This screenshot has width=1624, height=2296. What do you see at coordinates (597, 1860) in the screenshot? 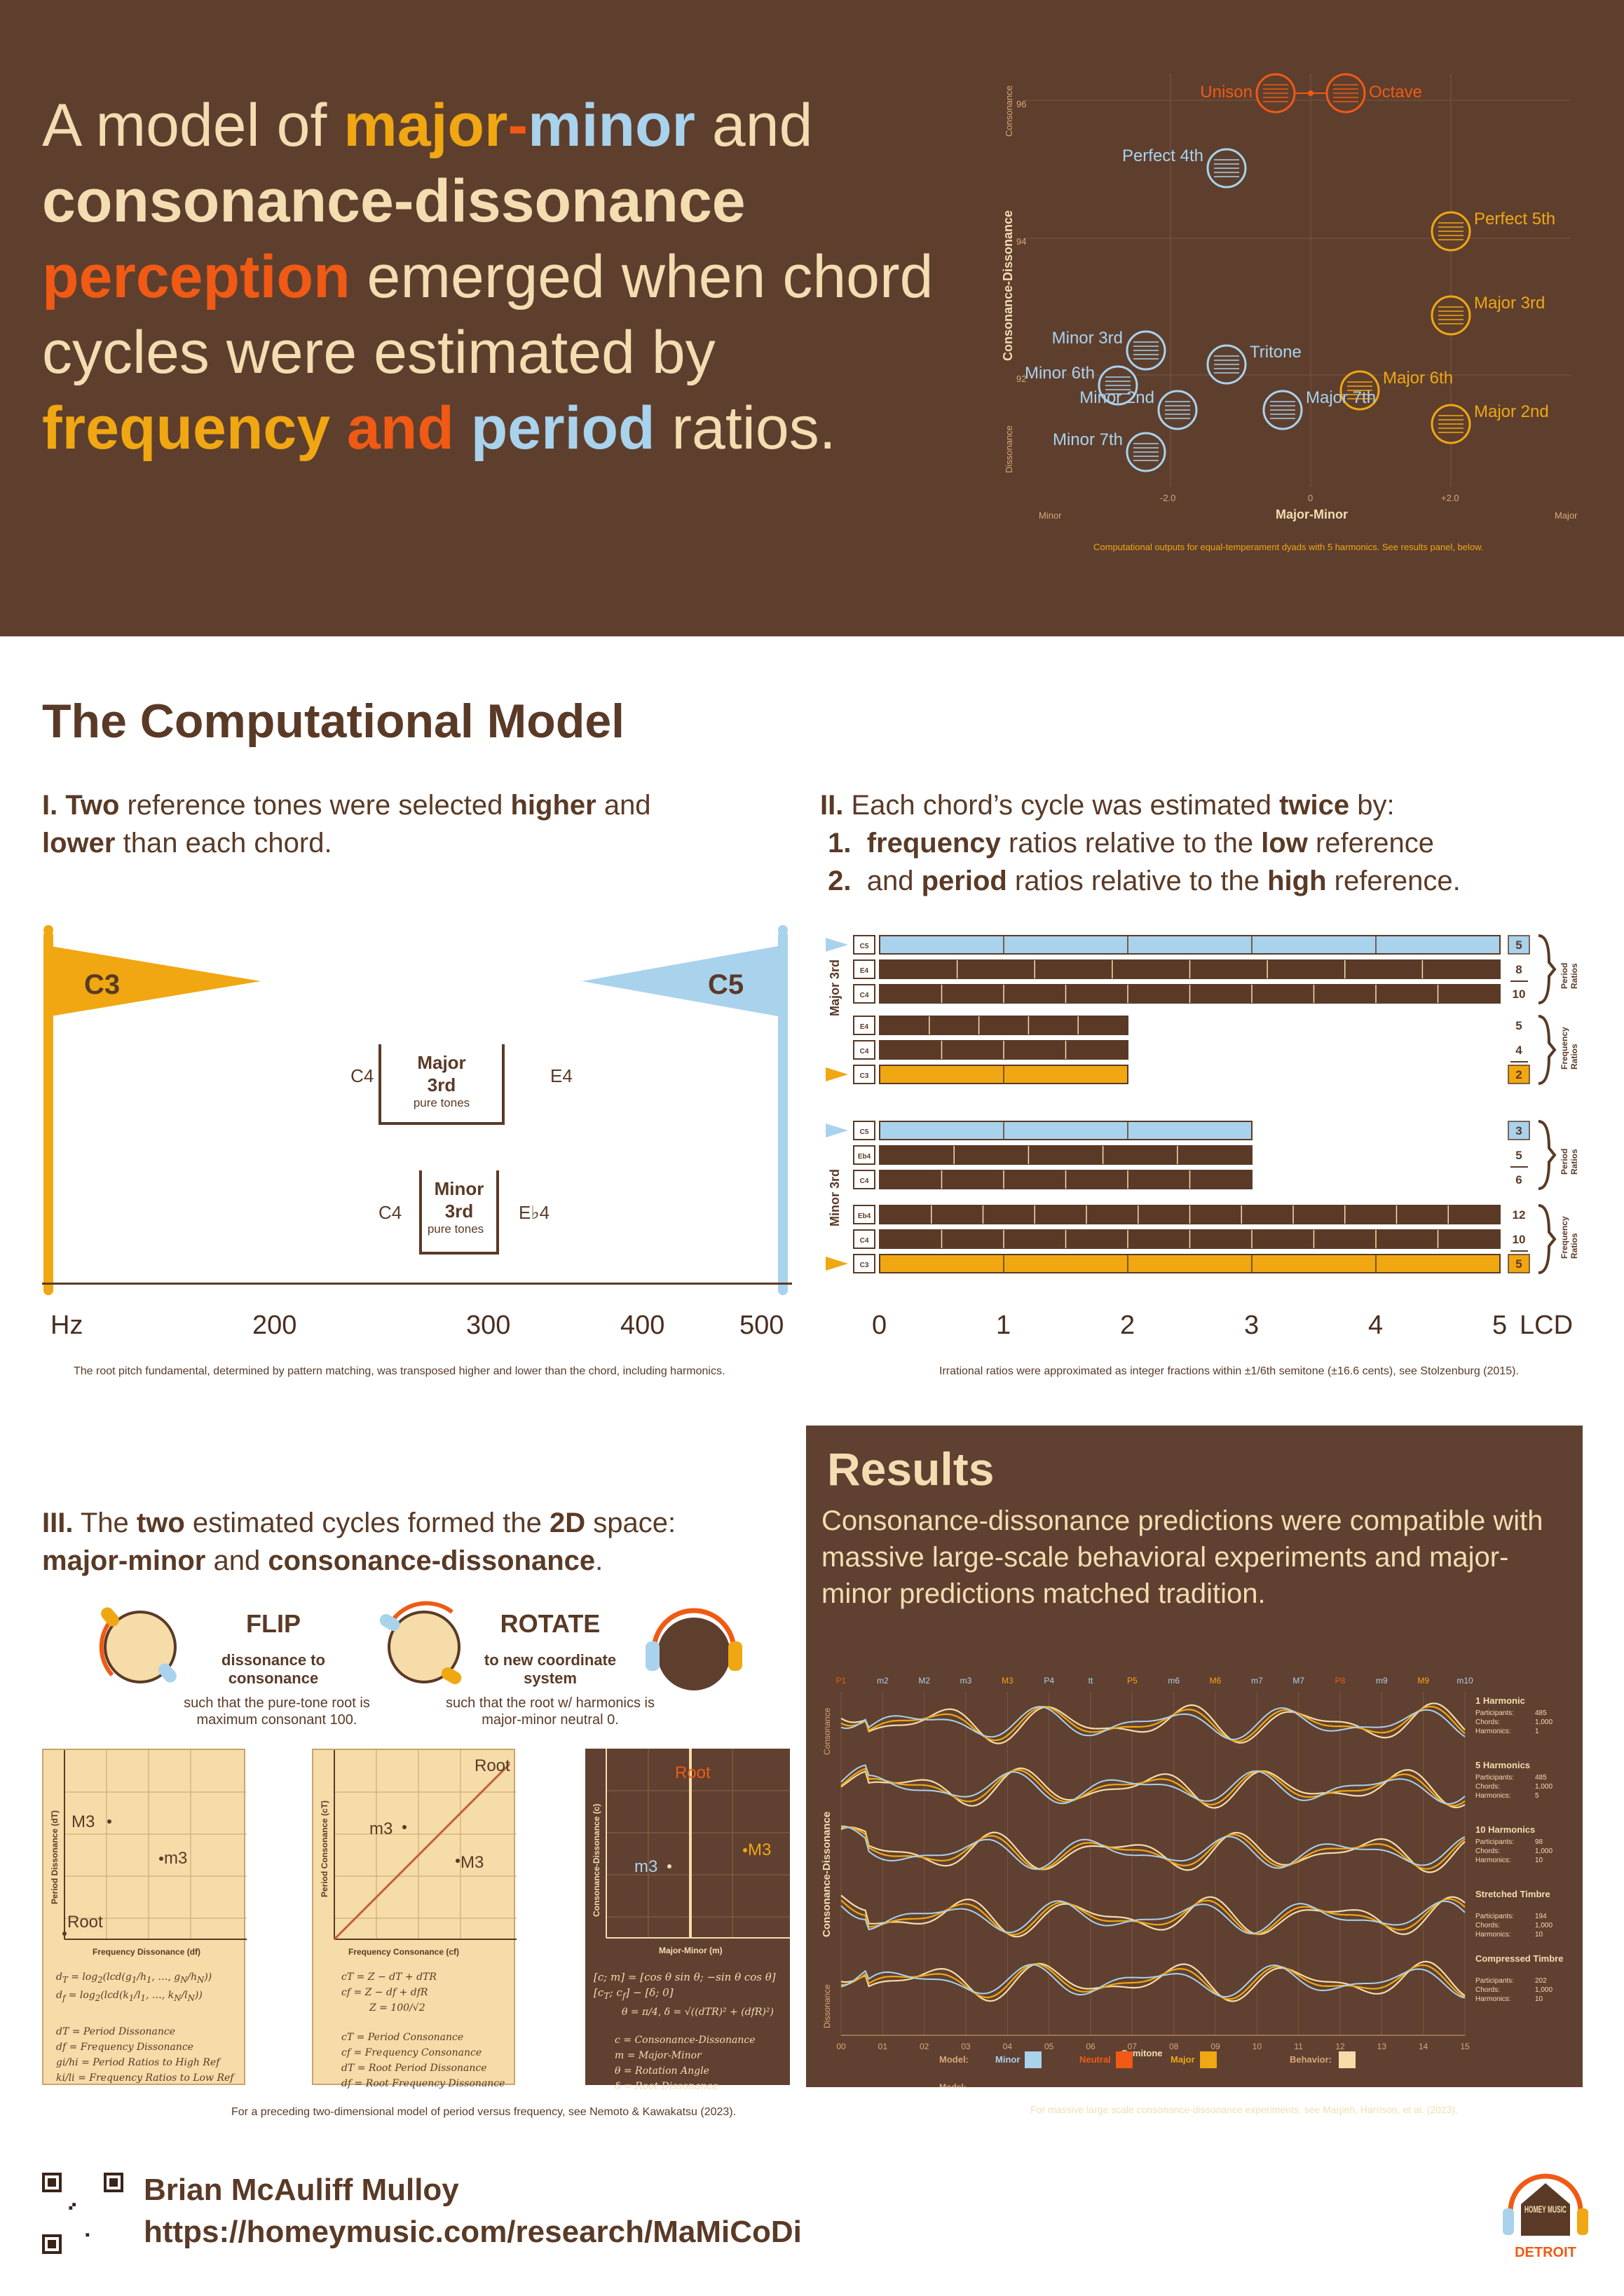
I see `y-label: Consonance-Dissonance (c)` at bounding box center [597, 1860].